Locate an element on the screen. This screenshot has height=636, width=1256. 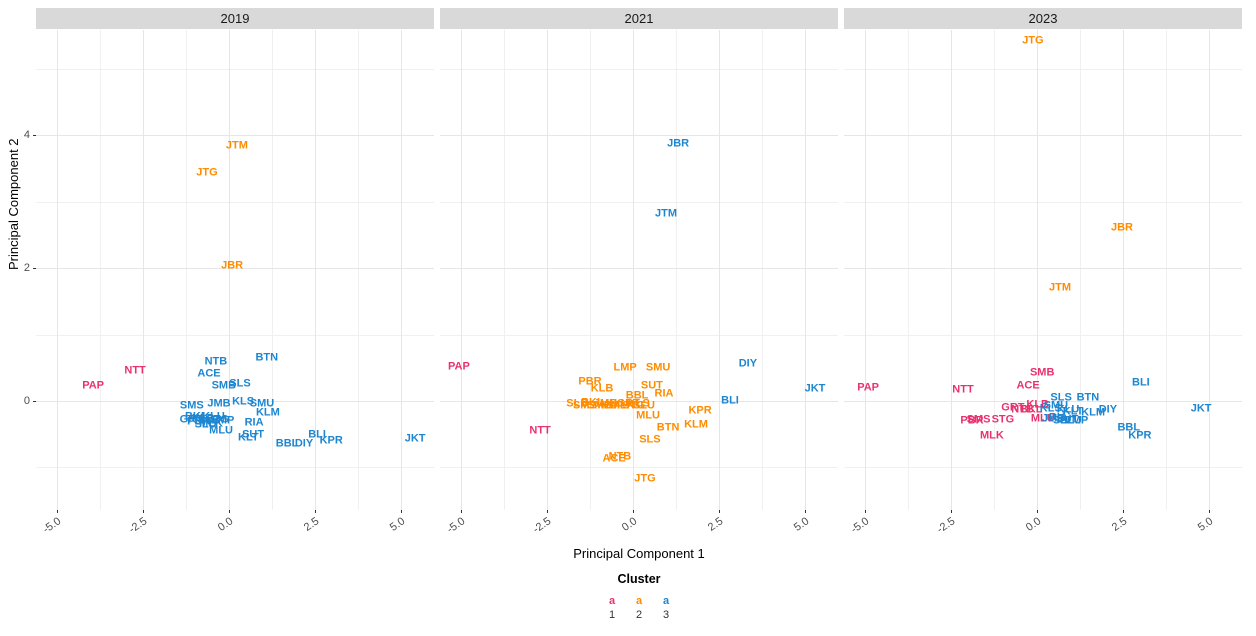
x-tick-label: -5.0 is located at coordinates (52, 525).